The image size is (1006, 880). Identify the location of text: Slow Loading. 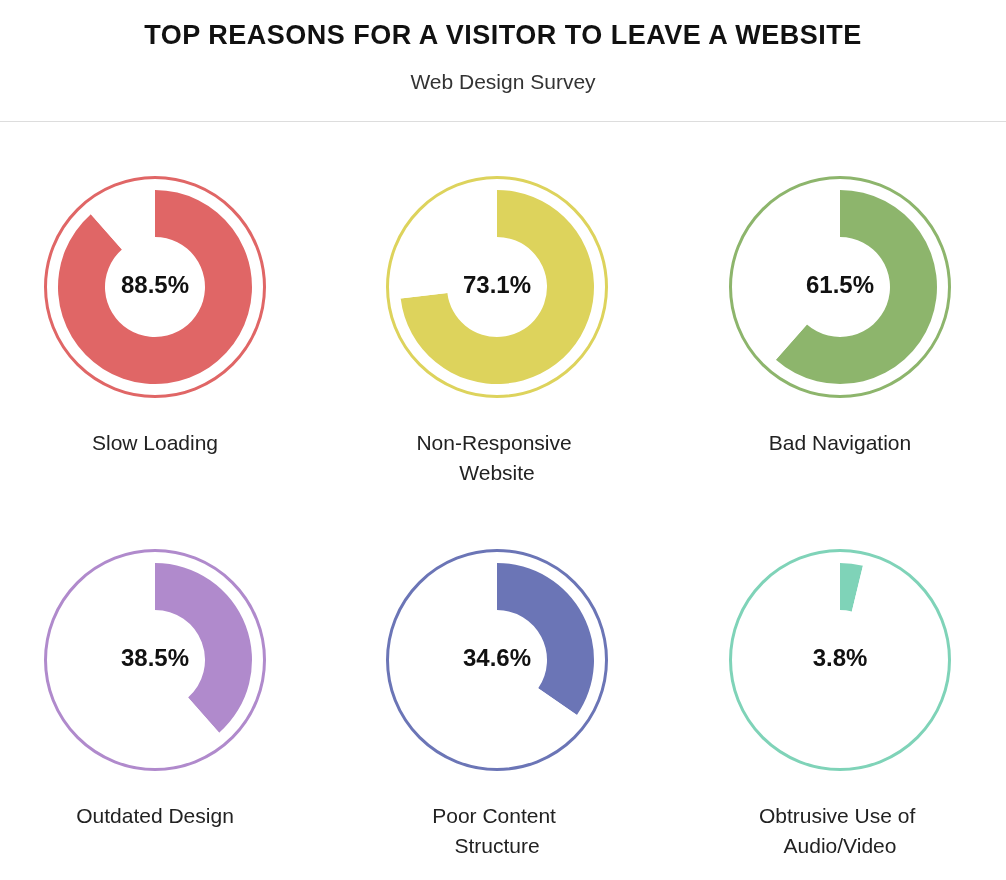
(155, 442).